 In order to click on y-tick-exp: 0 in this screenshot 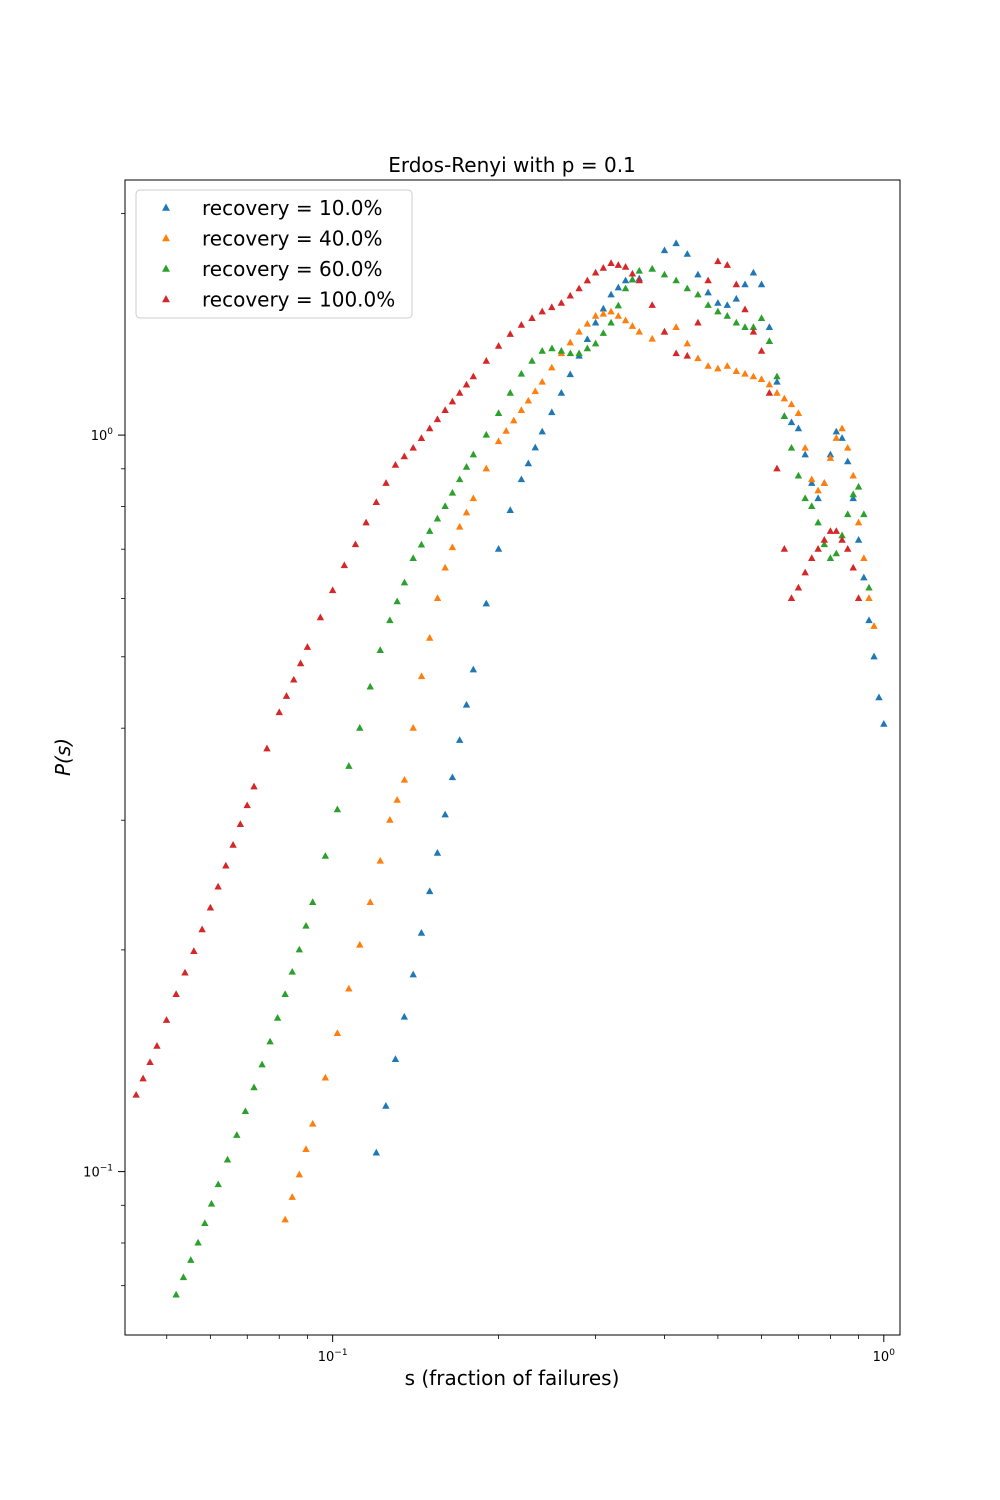, I will do `click(110, 432)`.